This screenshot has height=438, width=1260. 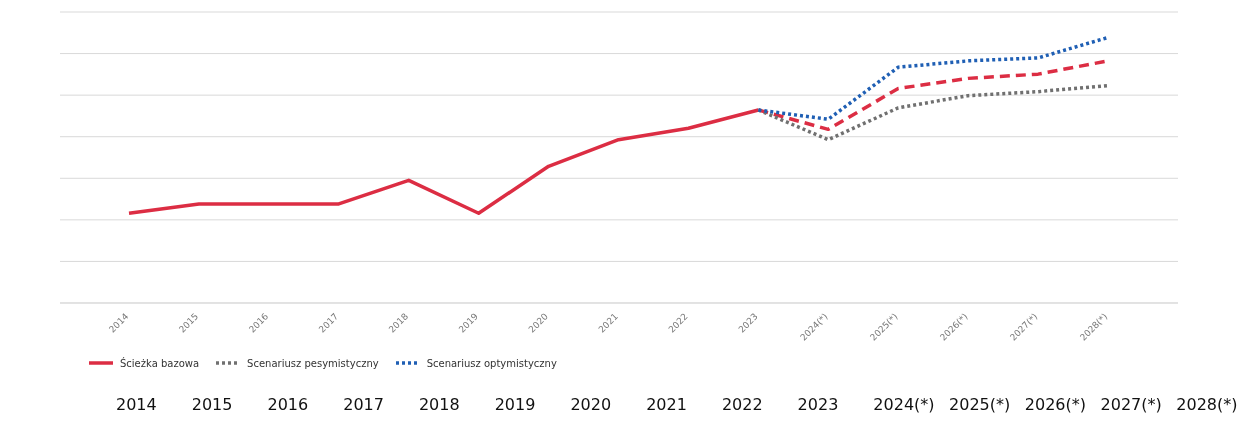 What do you see at coordinates (818, 404) in the screenshot?
I see `text: 2023` at bounding box center [818, 404].